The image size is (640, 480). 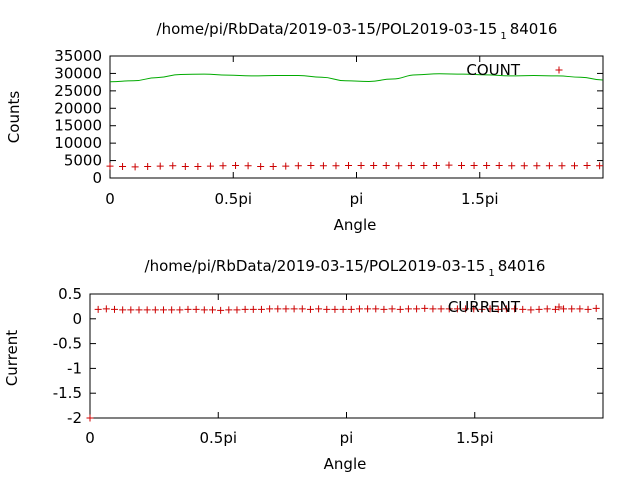 What do you see at coordinates (78, 56) in the screenshot?
I see `chart1-y-tick-label: 35000` at bounding box center [78, 56].